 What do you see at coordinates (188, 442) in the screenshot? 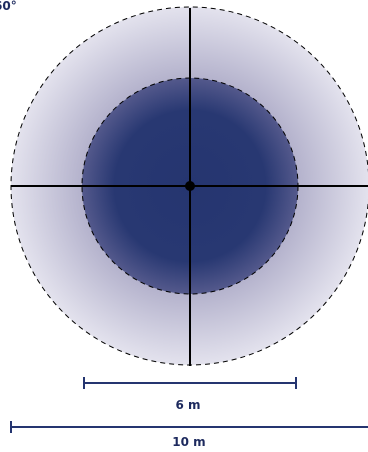
I see `outer-dimension-label: 10 m` at bounding box center [188, 442].